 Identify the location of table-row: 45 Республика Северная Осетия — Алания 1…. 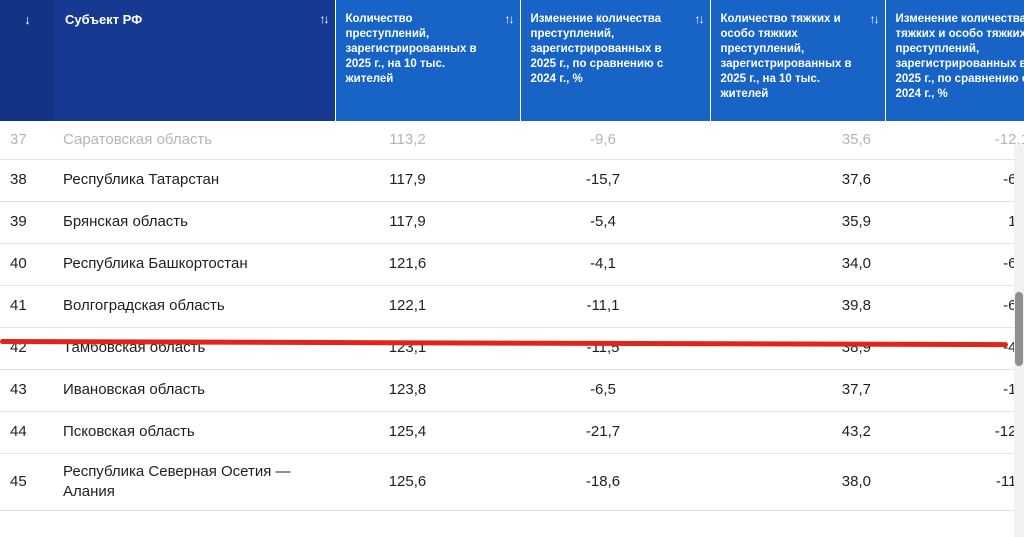
(512, 482).